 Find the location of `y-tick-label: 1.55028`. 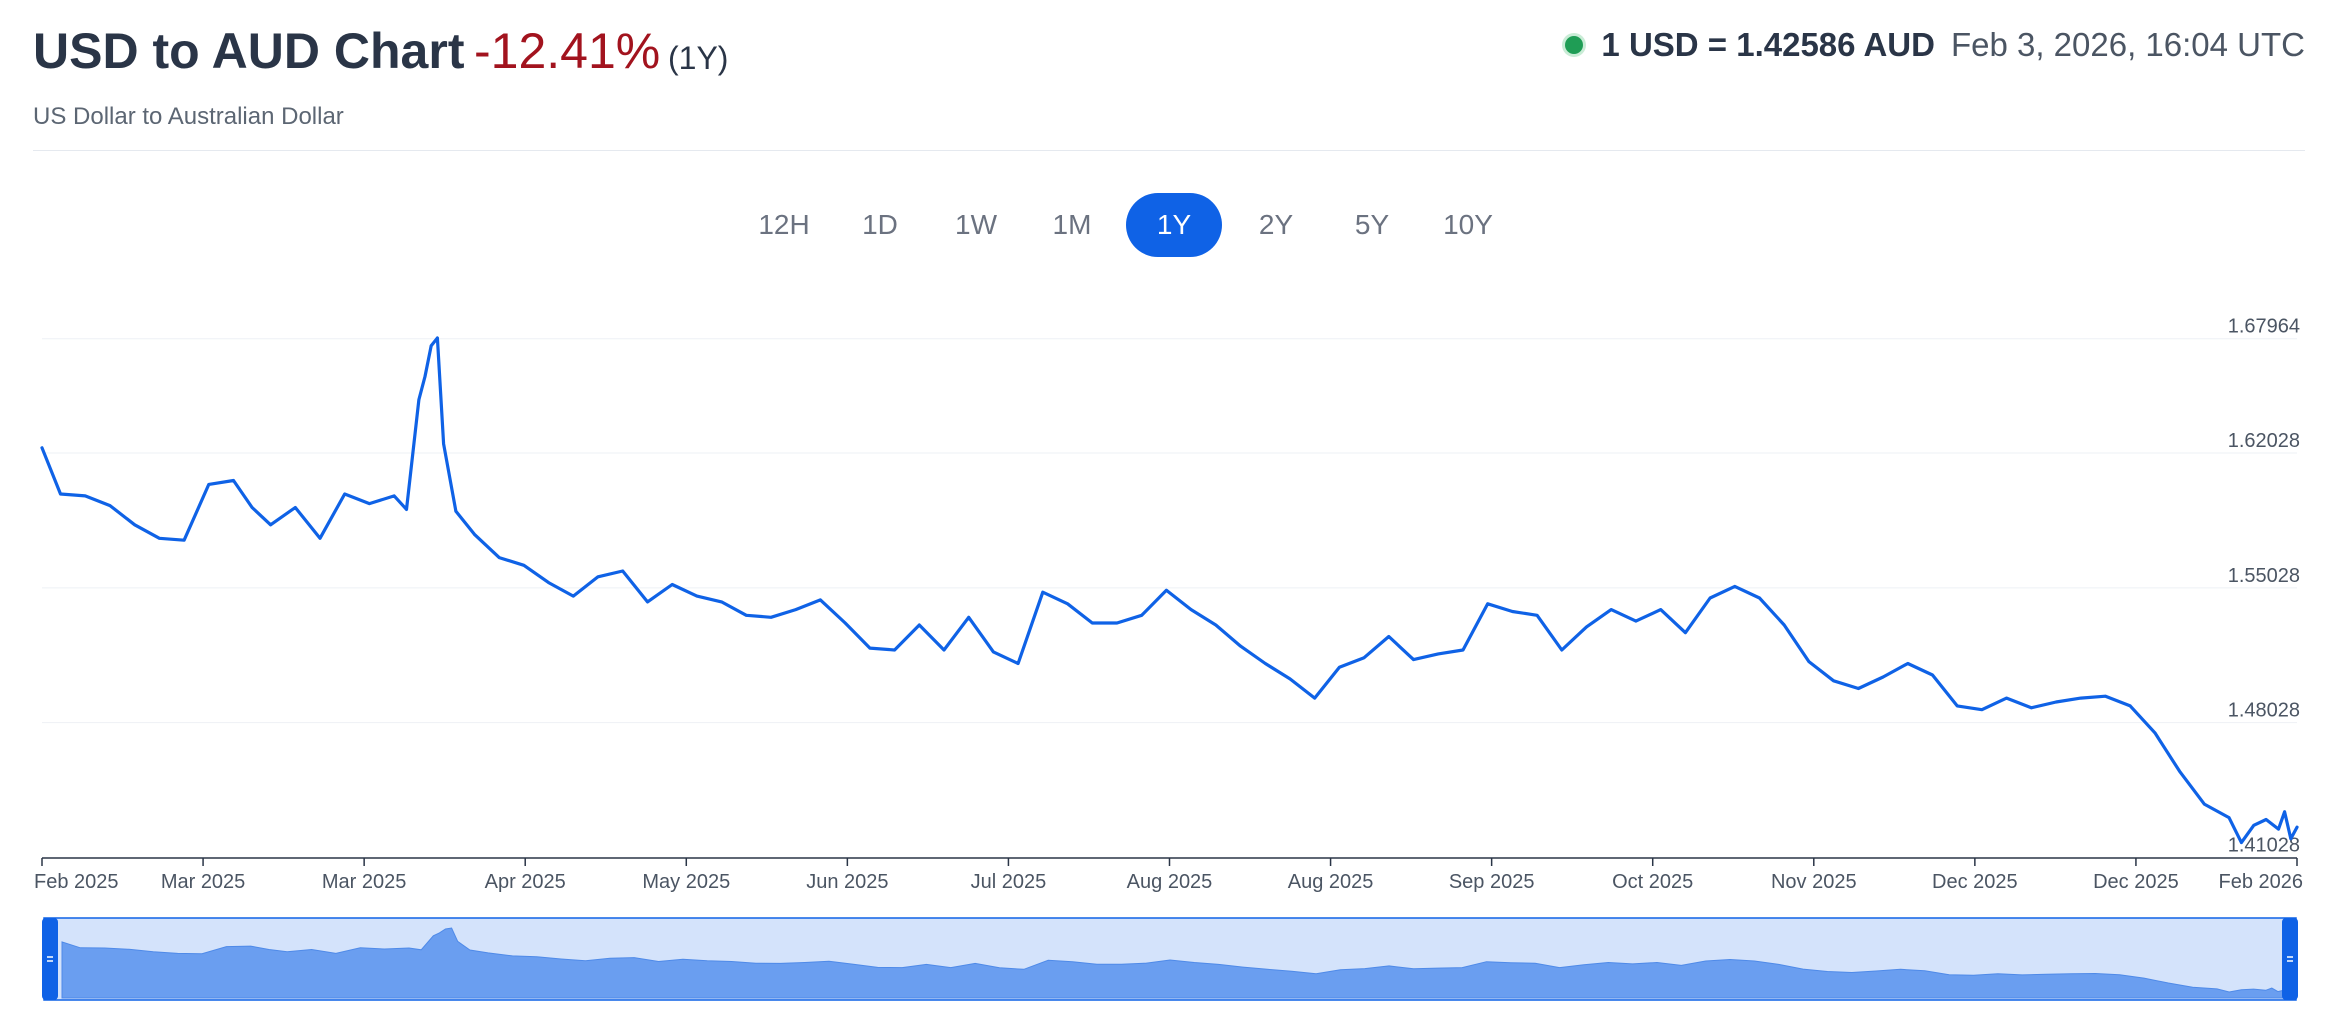

y-tick-label: 1.55028 is located at coordinates (2264, 576).